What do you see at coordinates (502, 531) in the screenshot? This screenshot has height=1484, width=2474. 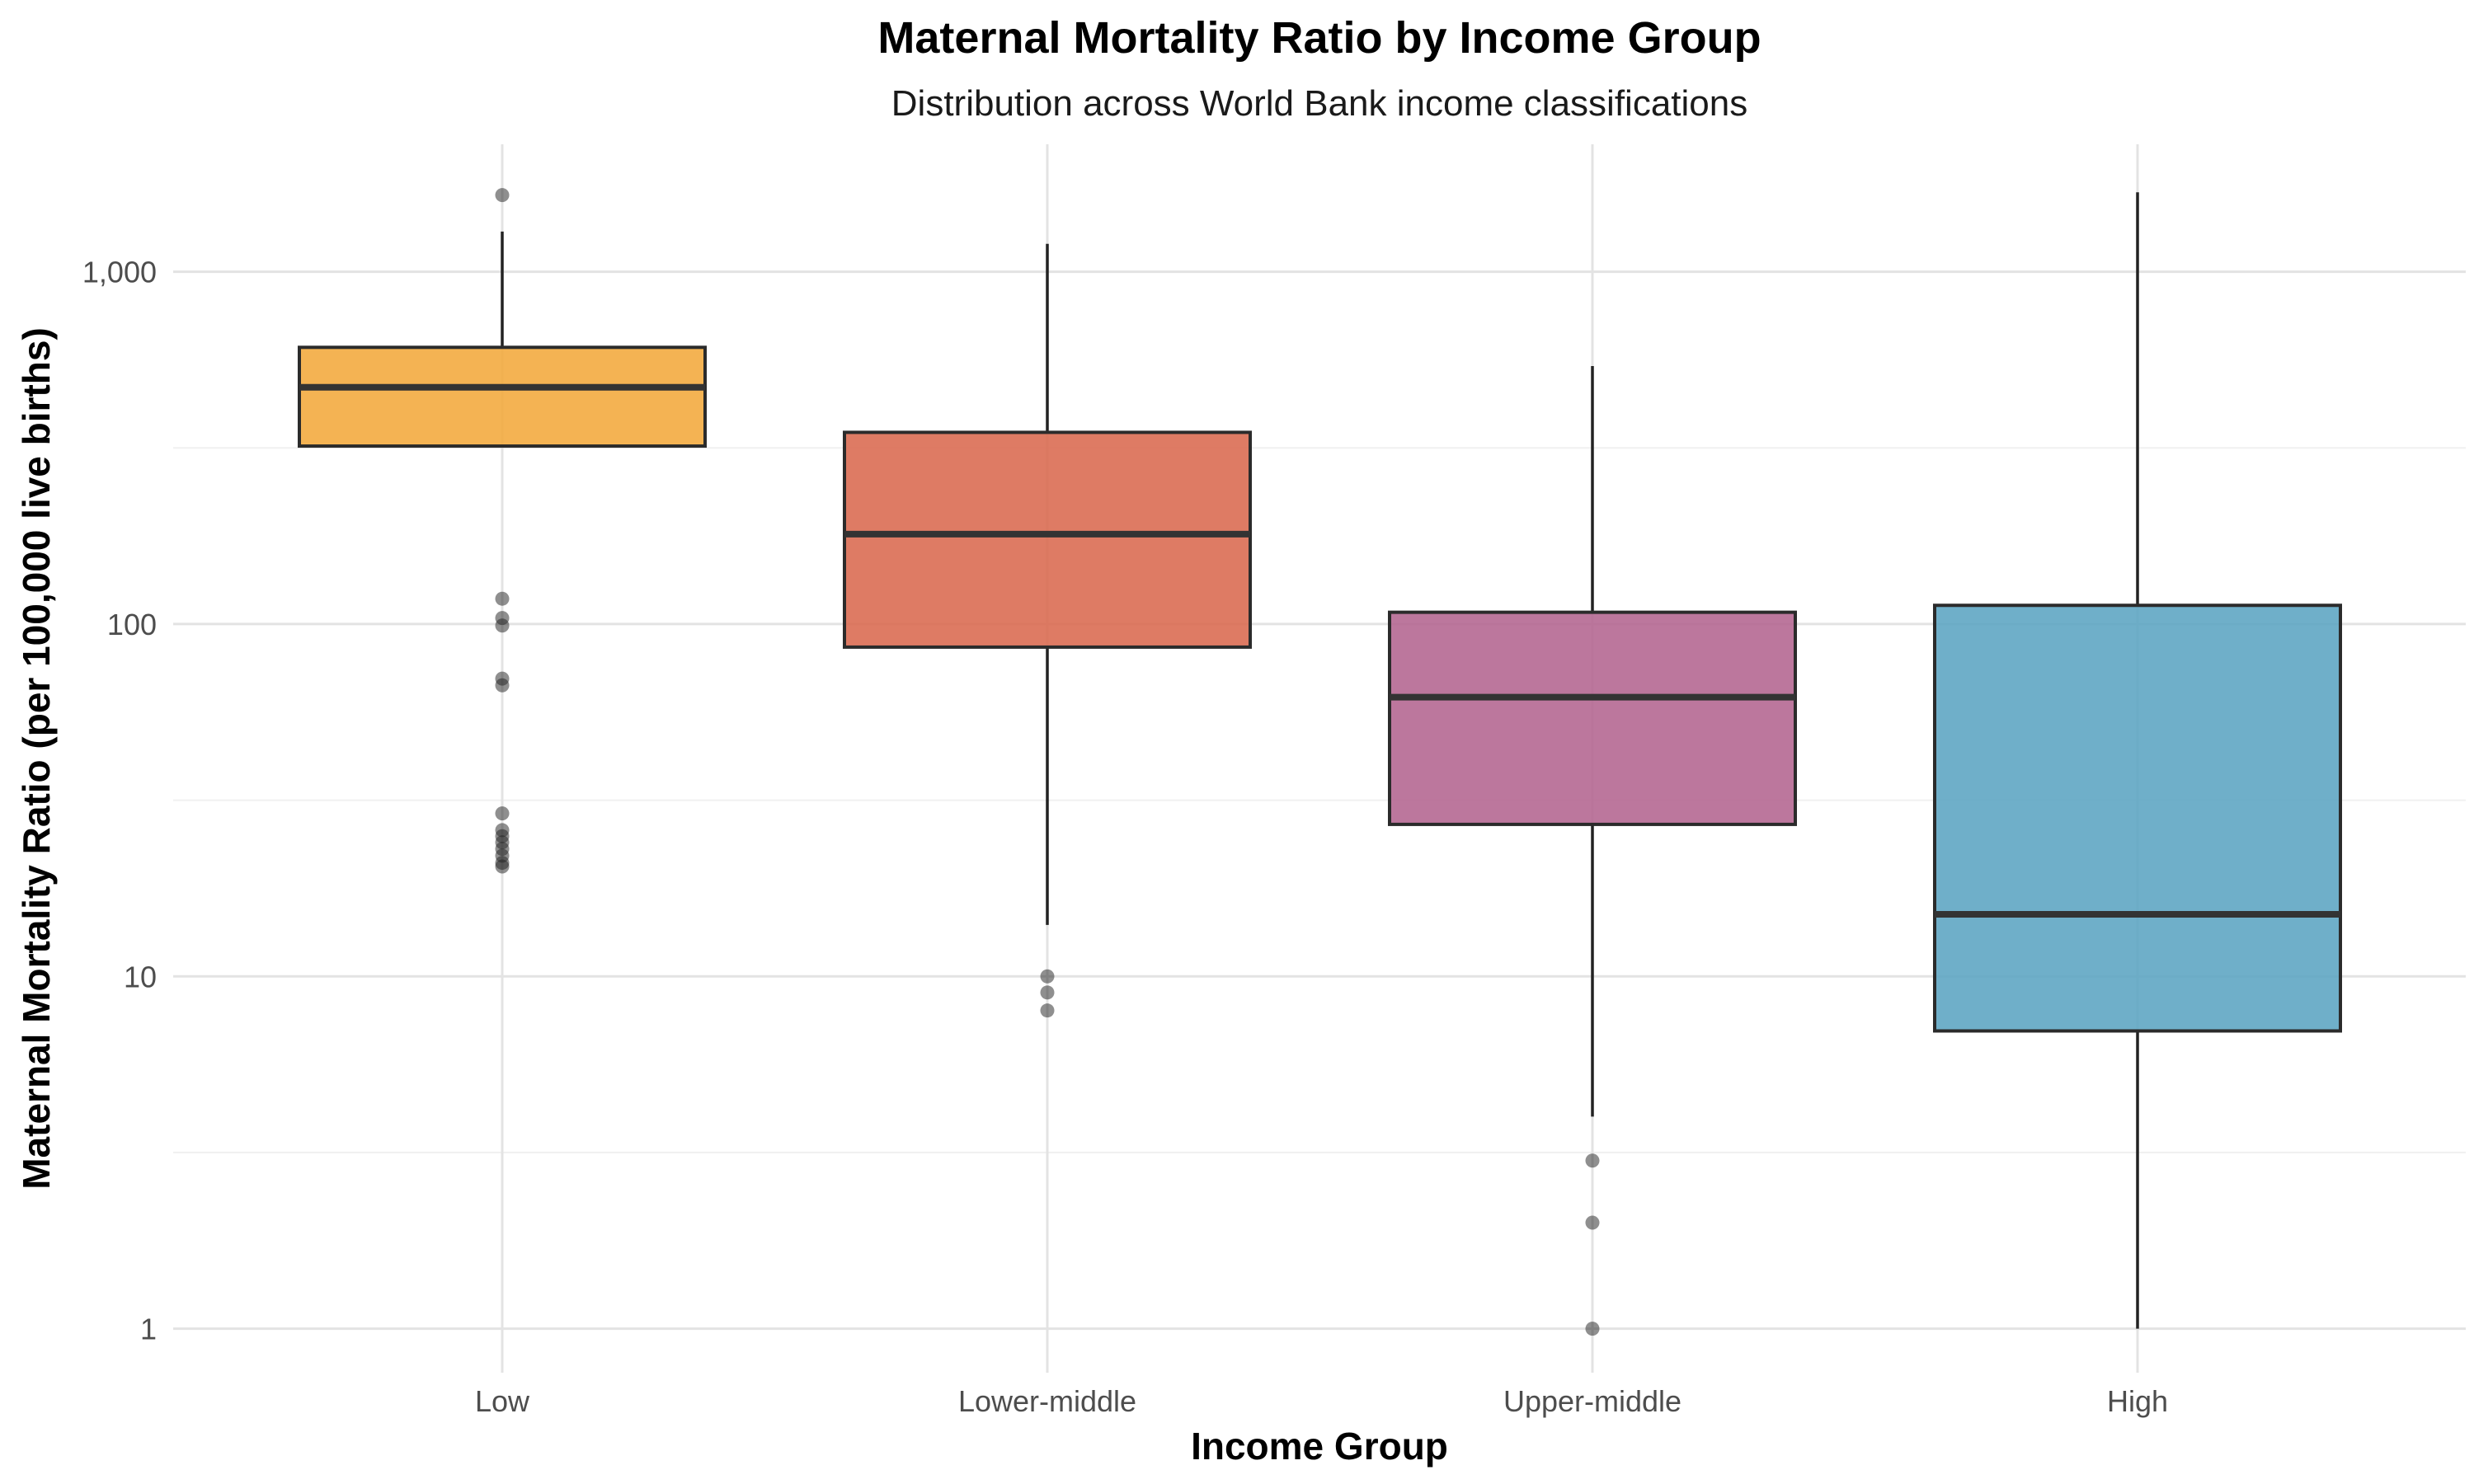 I see `box-low` at bounding box center [502, 531].